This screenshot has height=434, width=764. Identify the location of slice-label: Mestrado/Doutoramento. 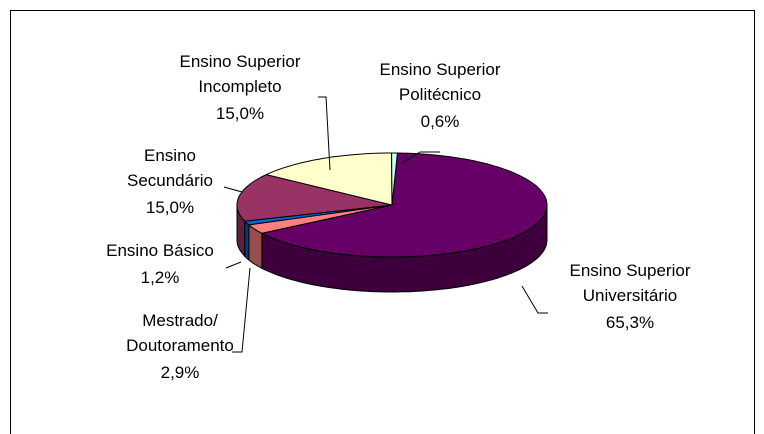
(180, 333).